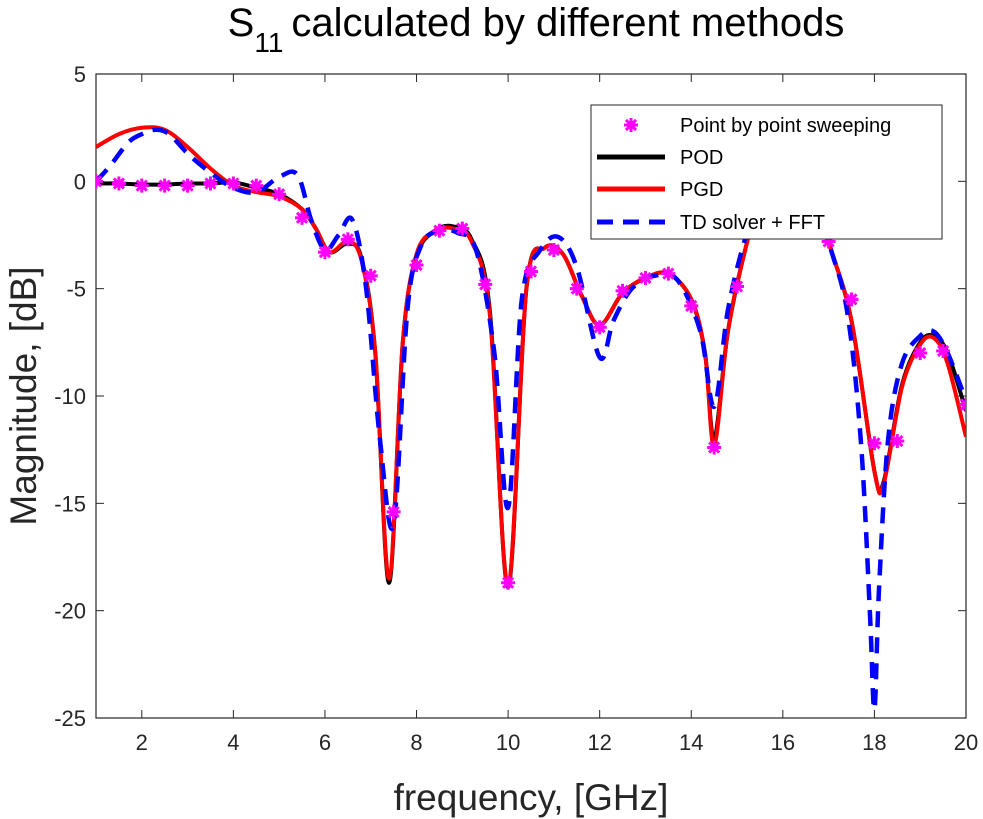 This screenshot has width=983, height=819. I want to click on x-tick-label: 8, so click(416, 742).